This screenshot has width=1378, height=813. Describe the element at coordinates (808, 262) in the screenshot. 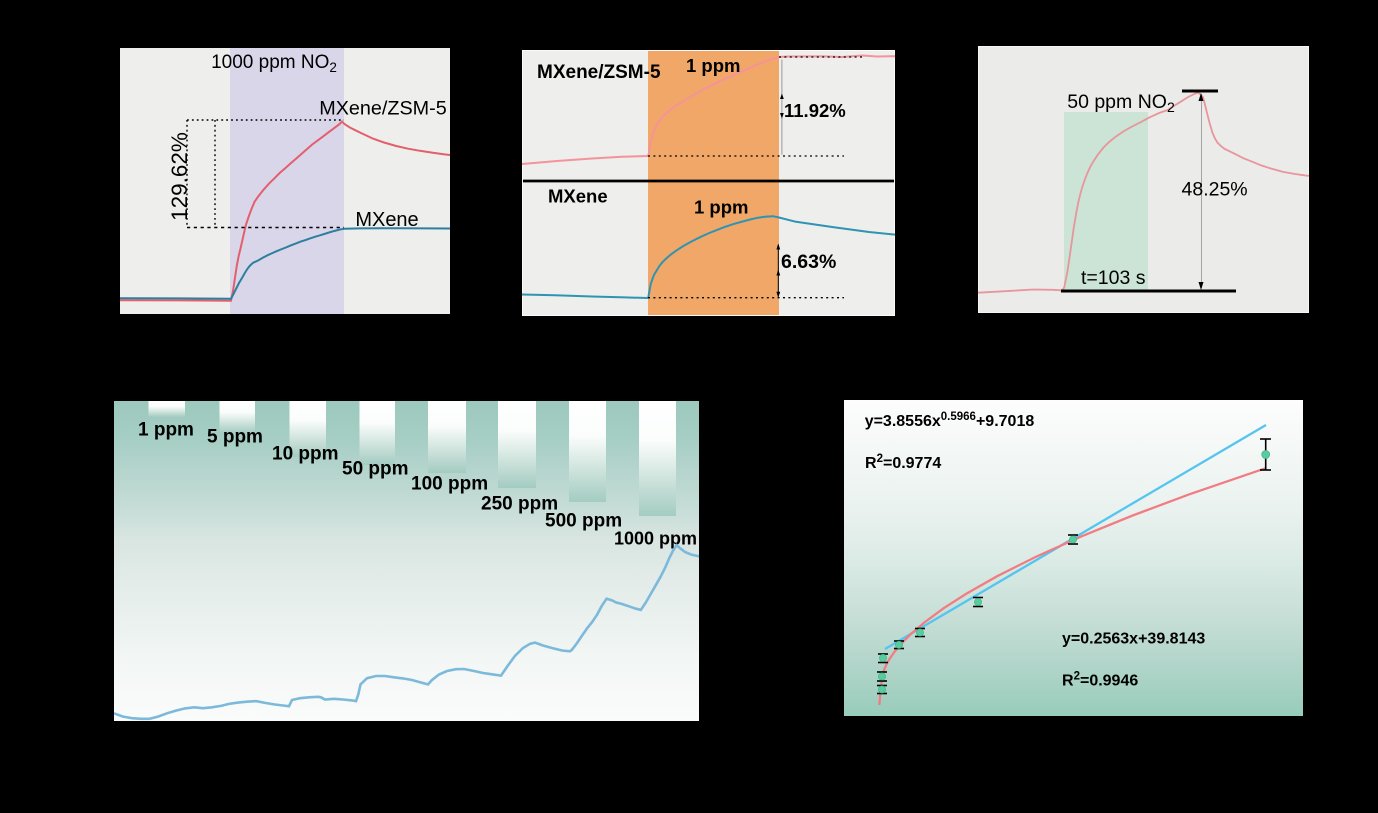

I see `svg-text: 6.63%` at that location.